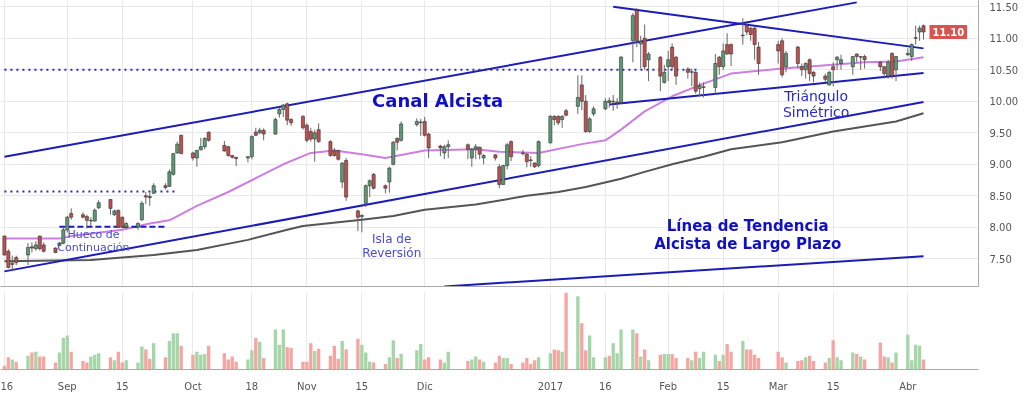 The image size is (1024, 394). I want to click on y-tick-label: 8.00, so click(1000, 228).